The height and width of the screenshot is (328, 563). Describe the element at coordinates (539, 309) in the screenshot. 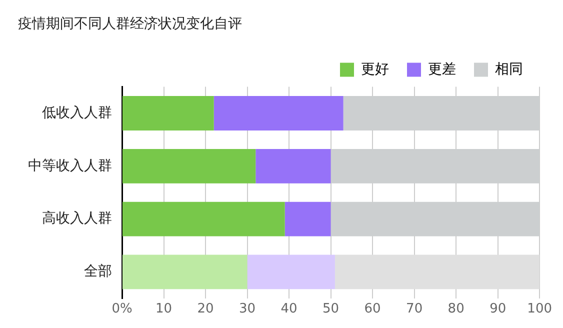

I see `x-tick-label: 100` at that location.